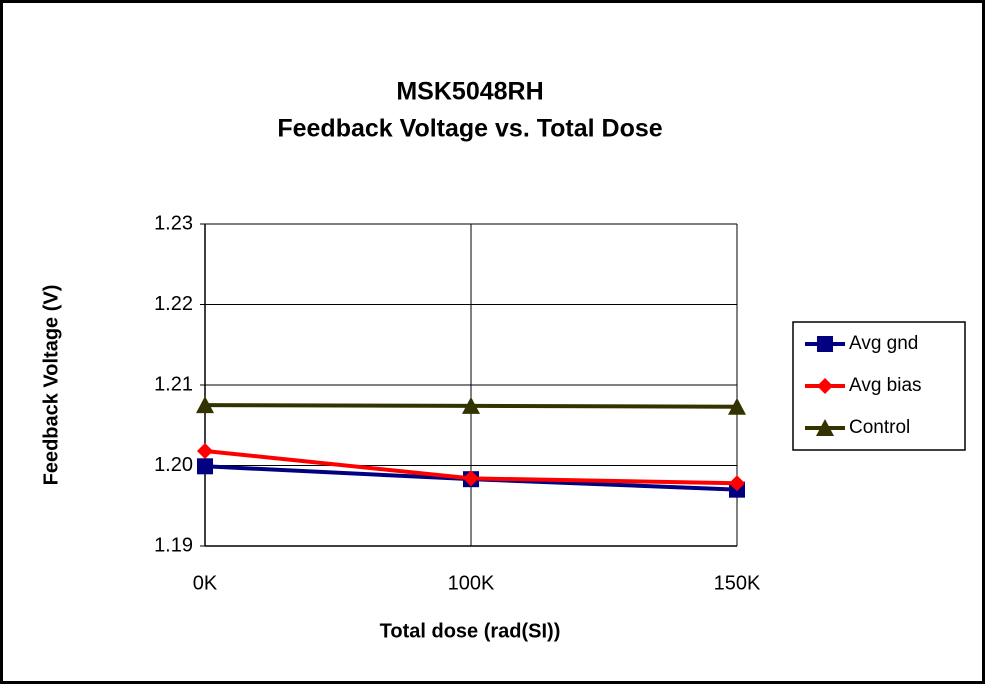 Image resolution: width=985 pixels, height=684 pixels. Describe the element at coordinates (173, 384) in the screenshot. I see `y-tick-label: 1.21` at that location.